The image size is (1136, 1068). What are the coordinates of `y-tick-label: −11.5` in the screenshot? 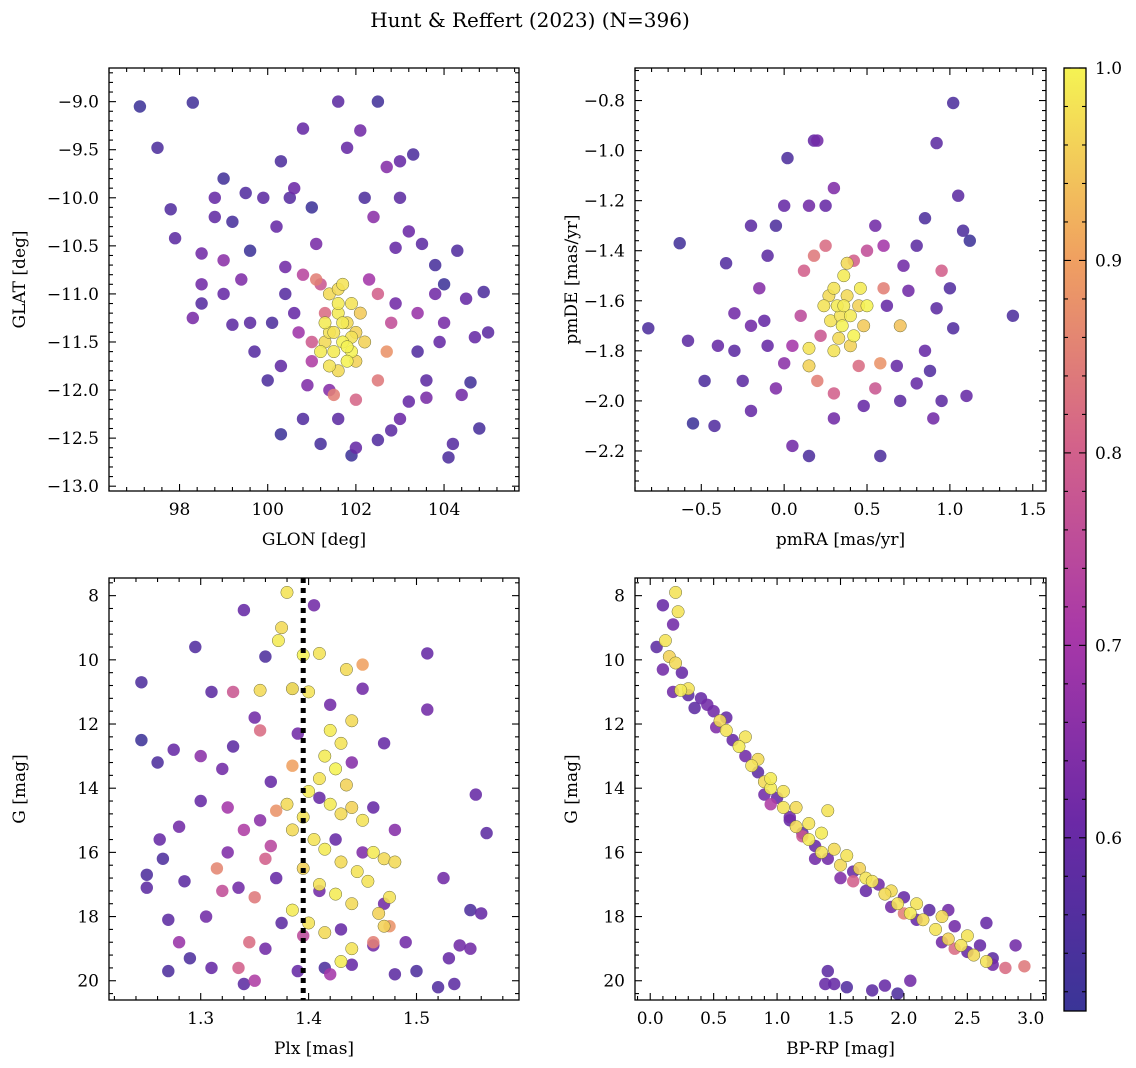 It's located at (73, 343).